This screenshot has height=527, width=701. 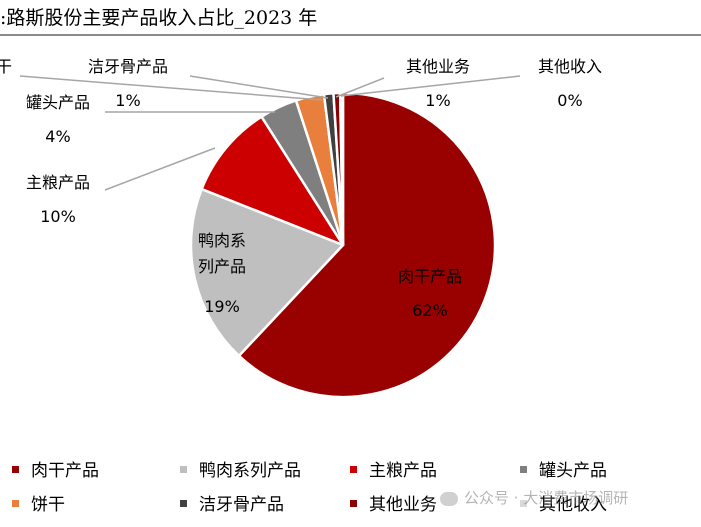 What do you see at coordinates (128, 66) in the screenshot?
I see `slice-label-5: 洁牙骨产品` at bounding box center [128, 66].